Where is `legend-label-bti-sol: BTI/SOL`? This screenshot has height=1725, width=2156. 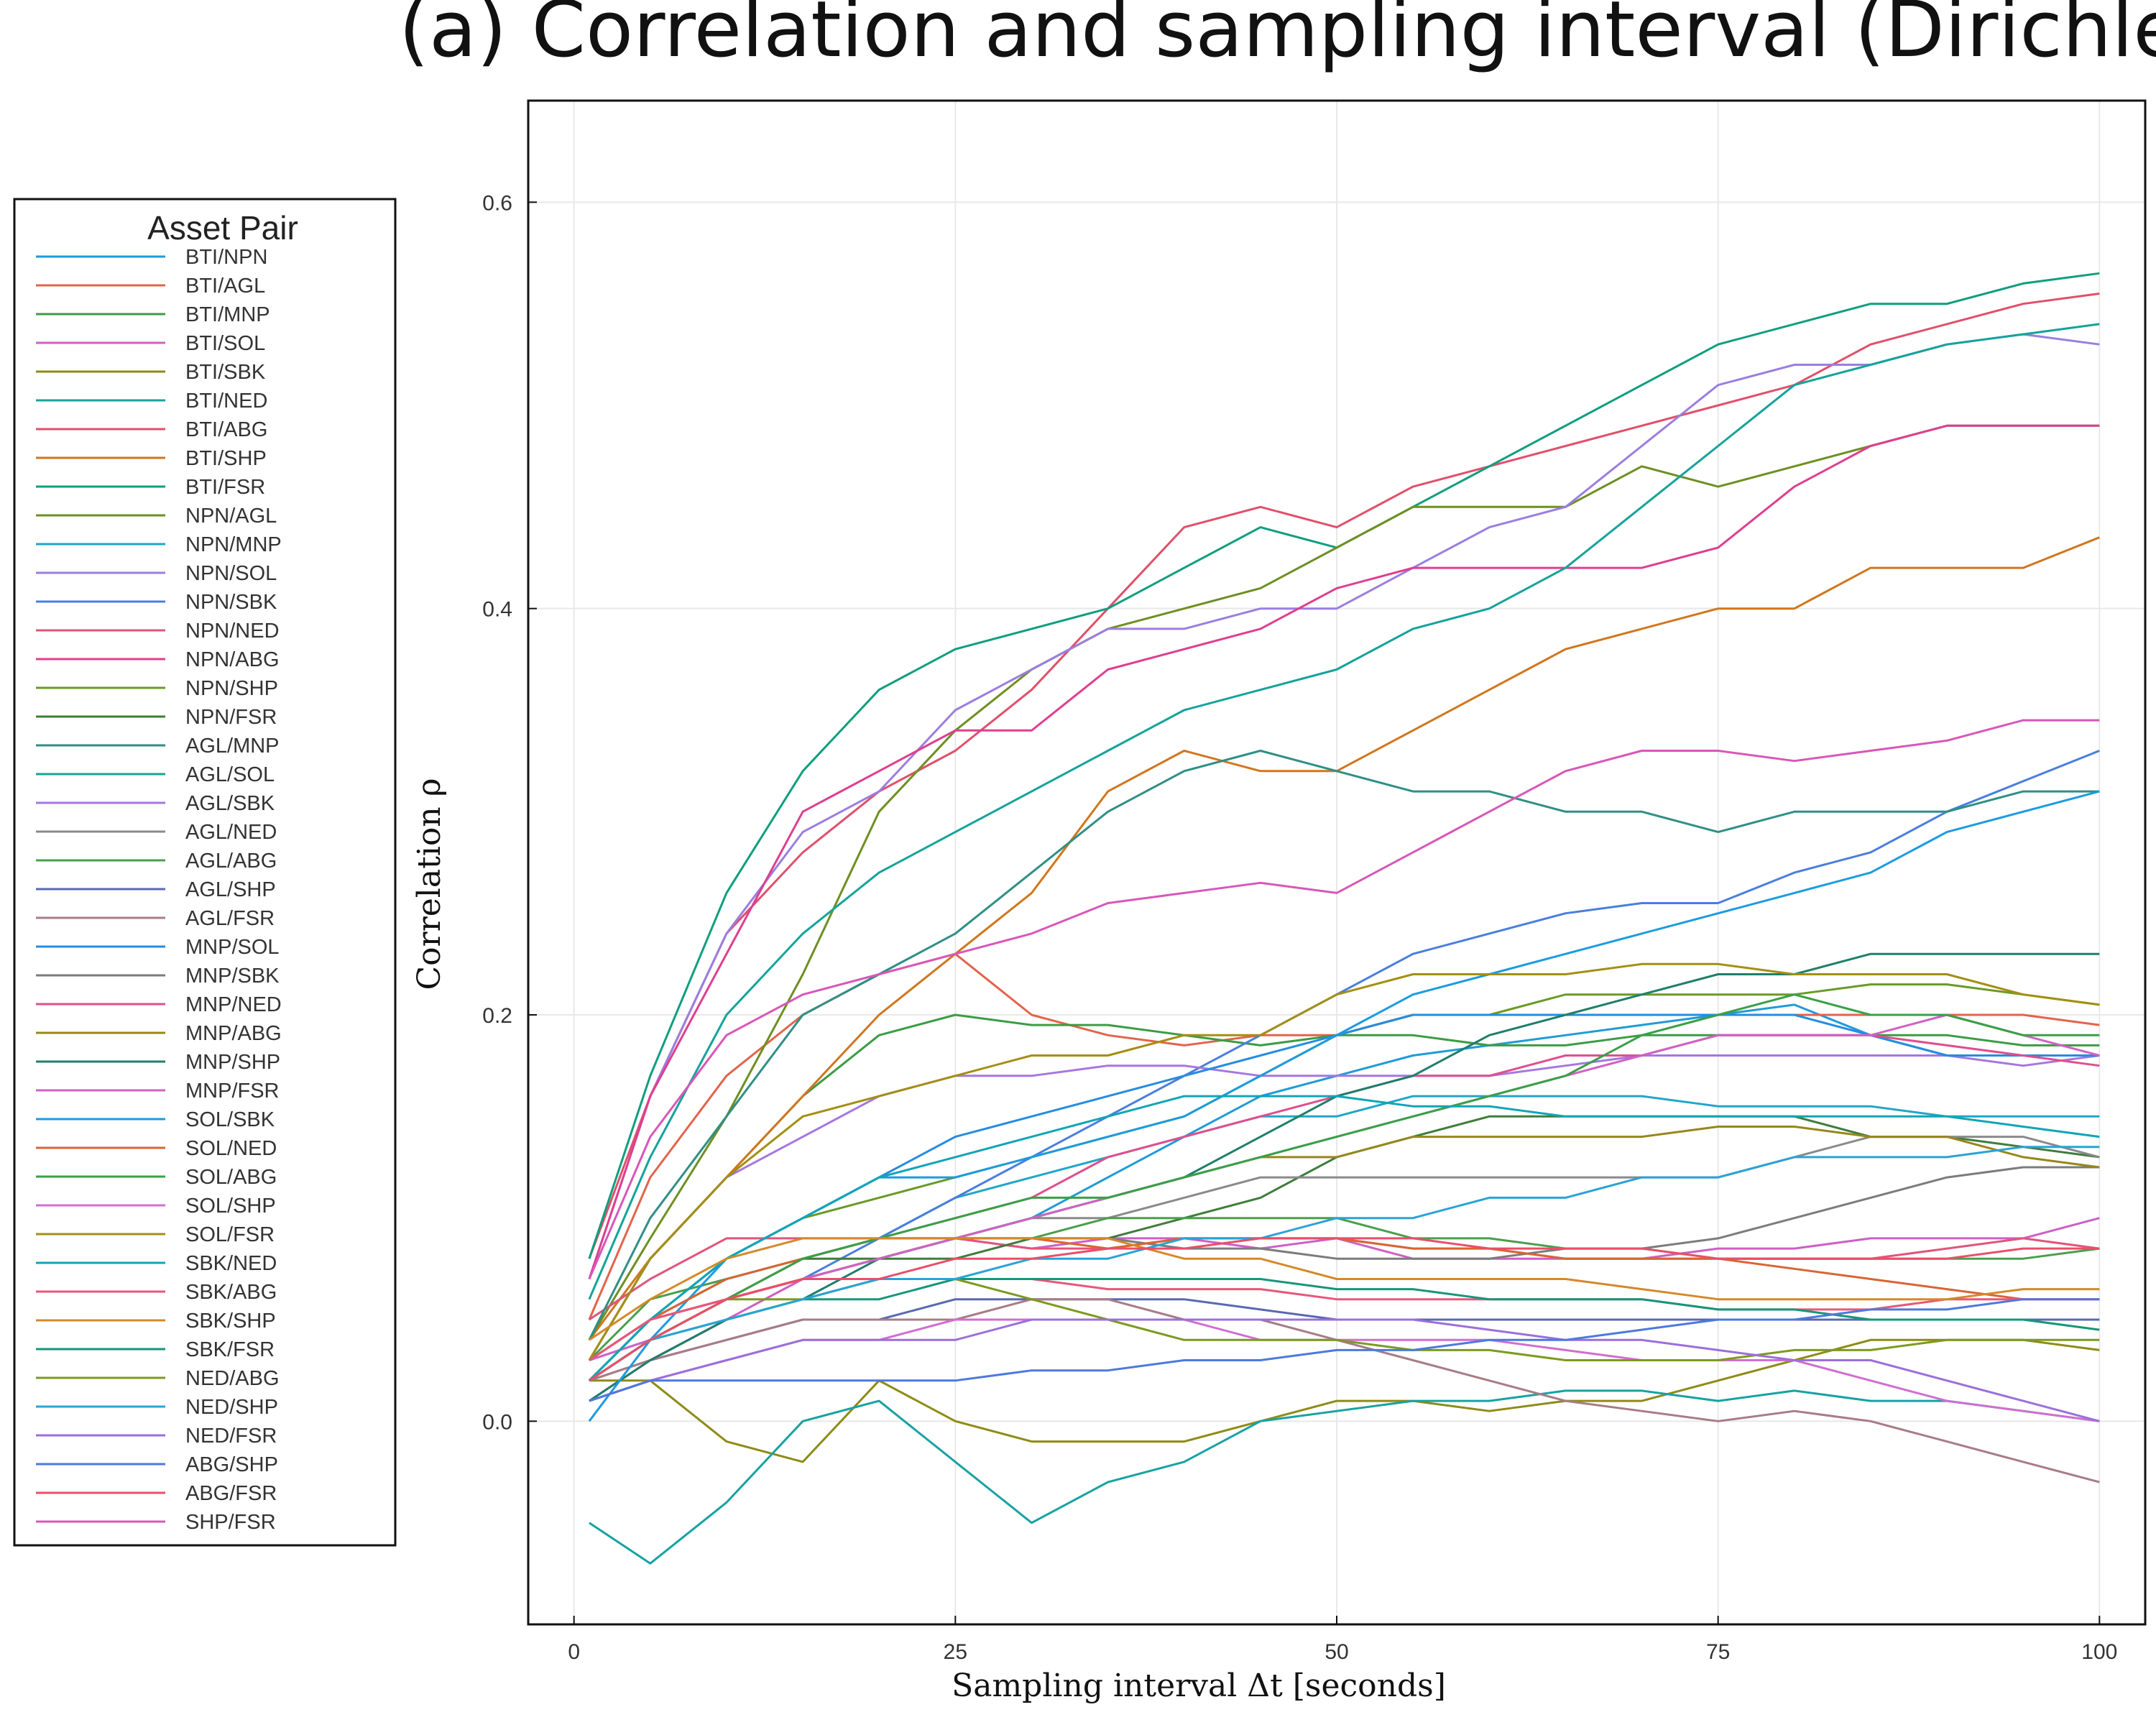 legend-label-bti-sol: BTI/SOL is located at coordinates (225, 343).